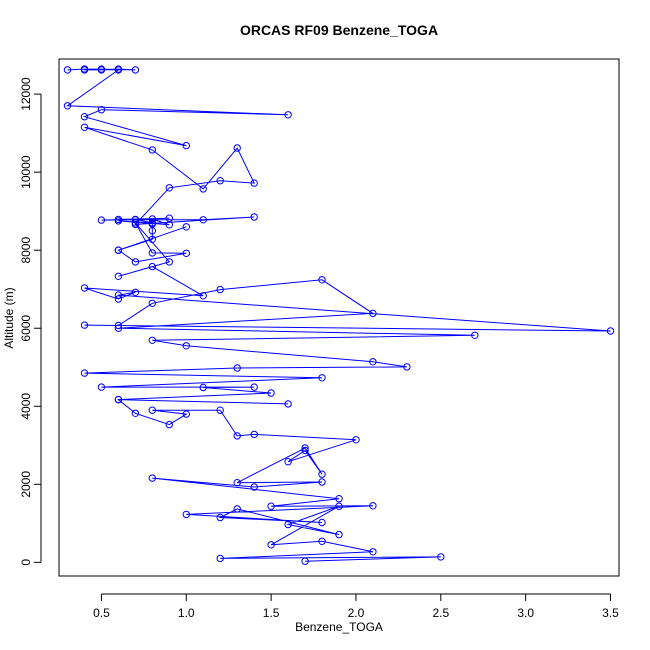 The width and height of the screenshot is (650, 650). I want to click on y-tick-label: 12000, so click(26, 94).